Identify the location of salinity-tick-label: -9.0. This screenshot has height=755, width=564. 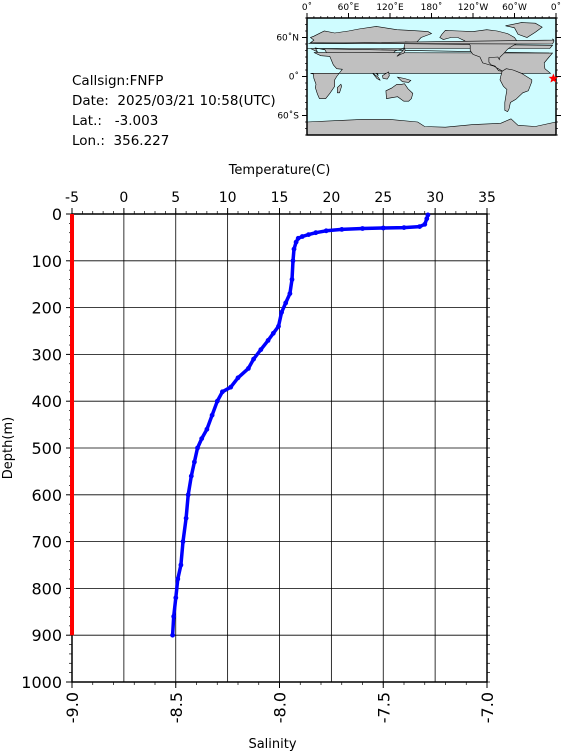
(72, 707).